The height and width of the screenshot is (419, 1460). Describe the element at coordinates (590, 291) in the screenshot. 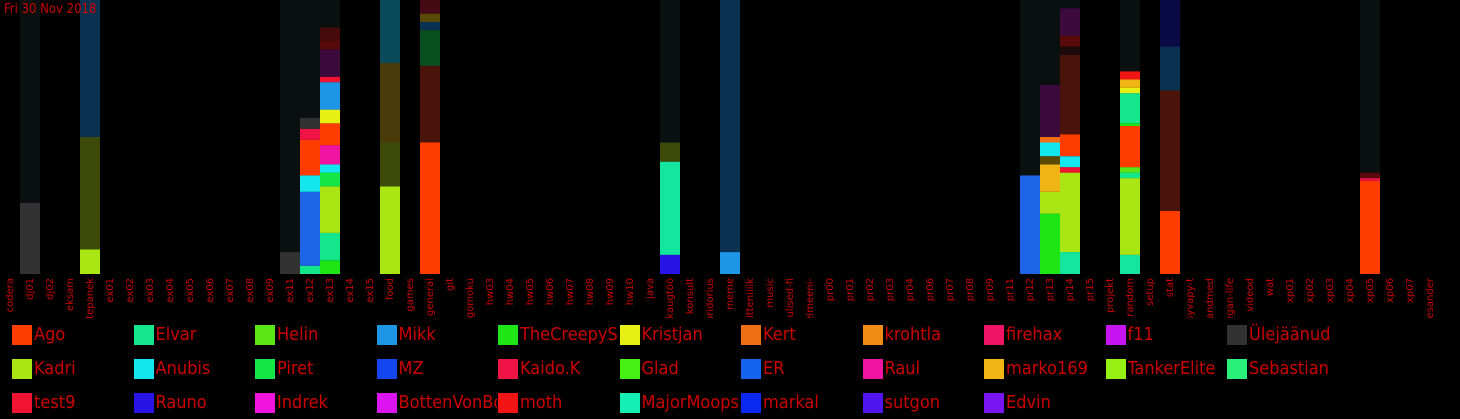

I see `x-tick-label: hw08` at that location.